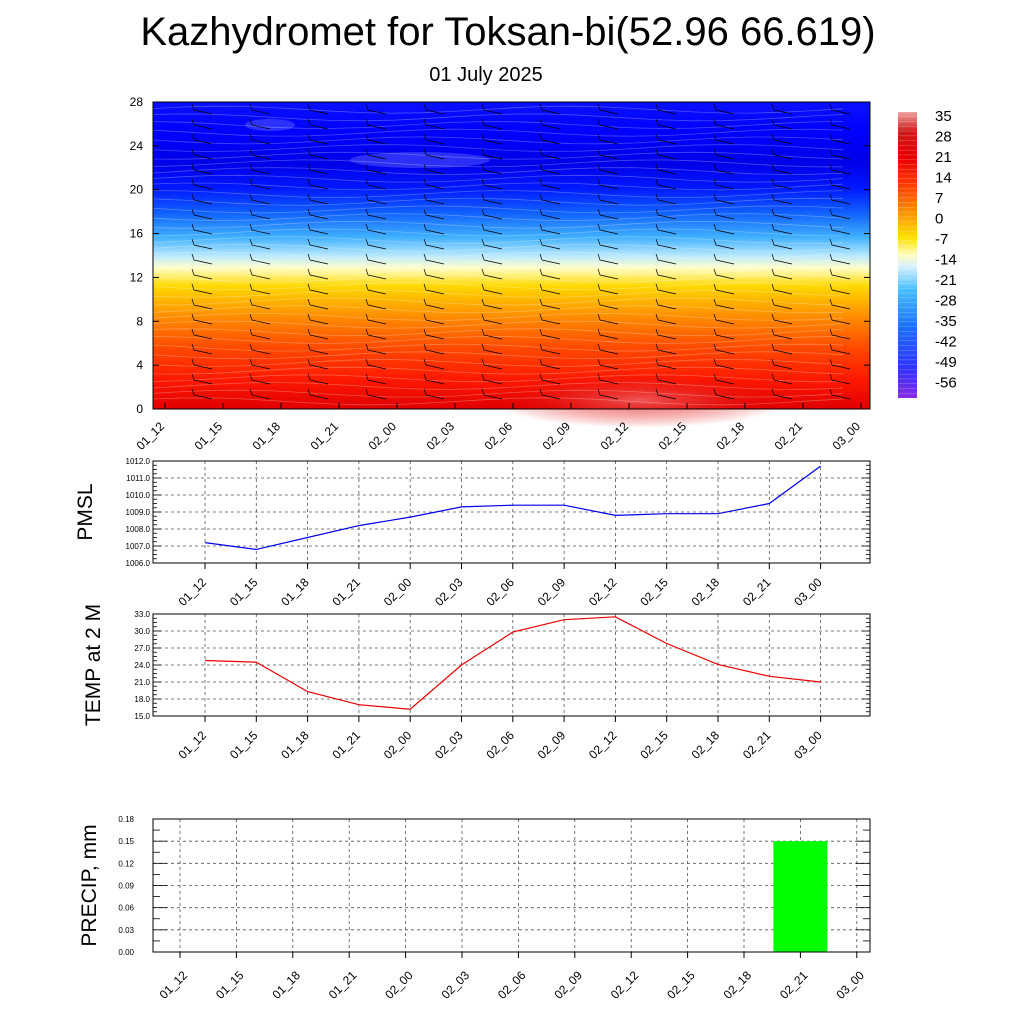 This screenshot has width=1024, height=1024. What do you see at coordinates (789, 436) in the screenshot?
I see `x-tick-label: 02_21` at bounding box center [789, 436].